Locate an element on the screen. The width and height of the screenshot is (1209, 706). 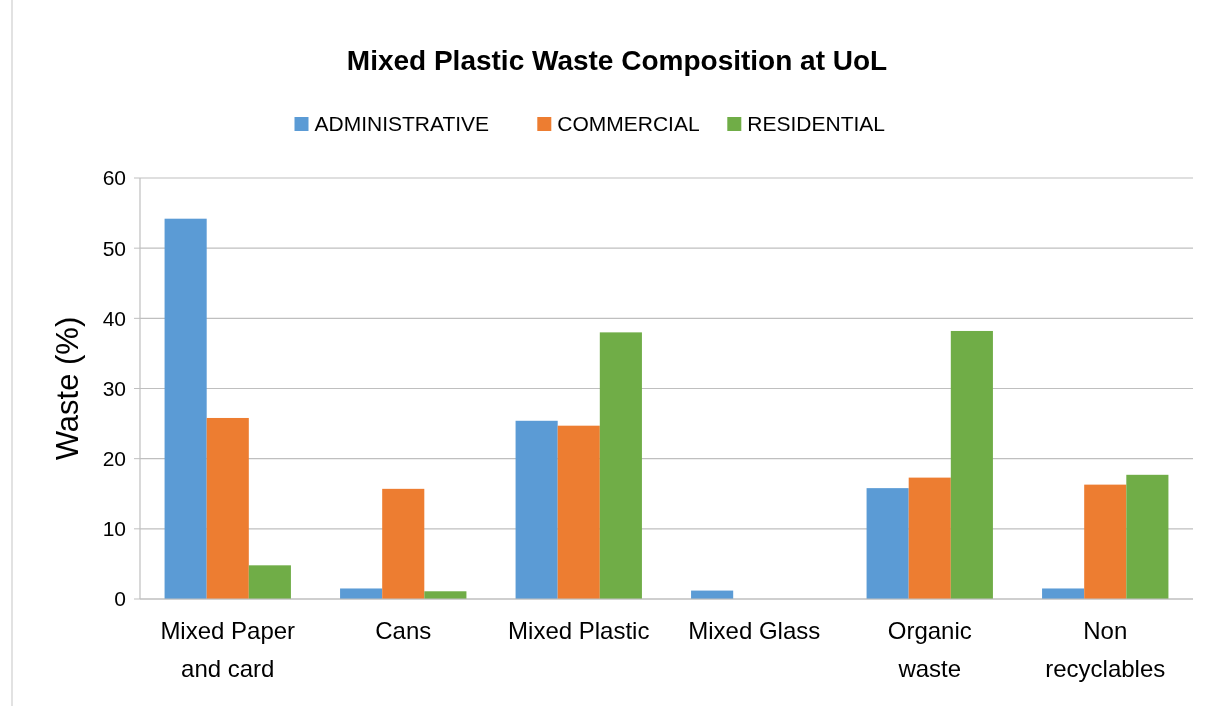
y-tick-label: 50 is located at coordinates (114, 248).